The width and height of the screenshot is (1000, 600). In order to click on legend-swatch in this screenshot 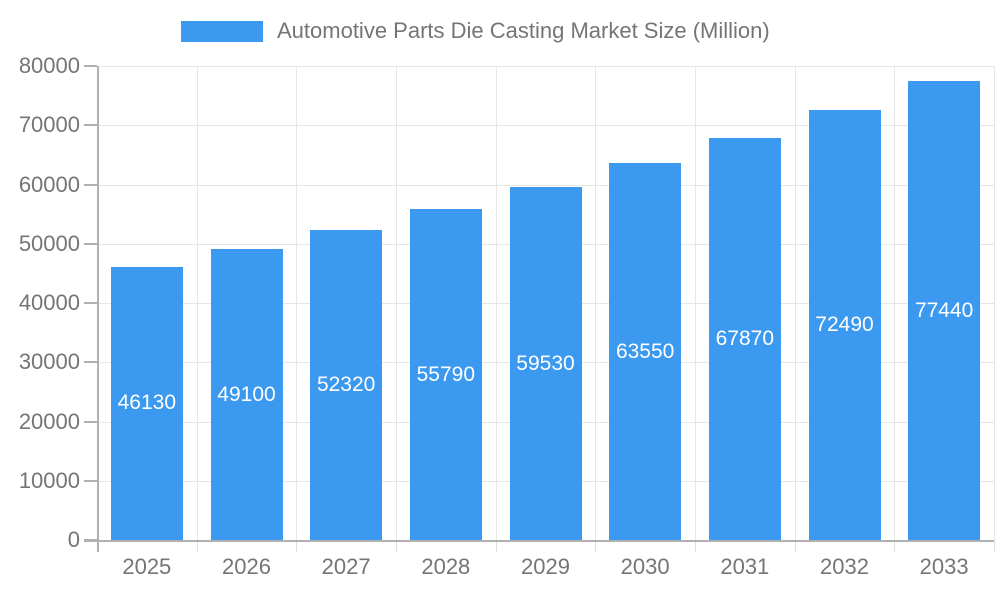, I will do `click(222, 31)`.